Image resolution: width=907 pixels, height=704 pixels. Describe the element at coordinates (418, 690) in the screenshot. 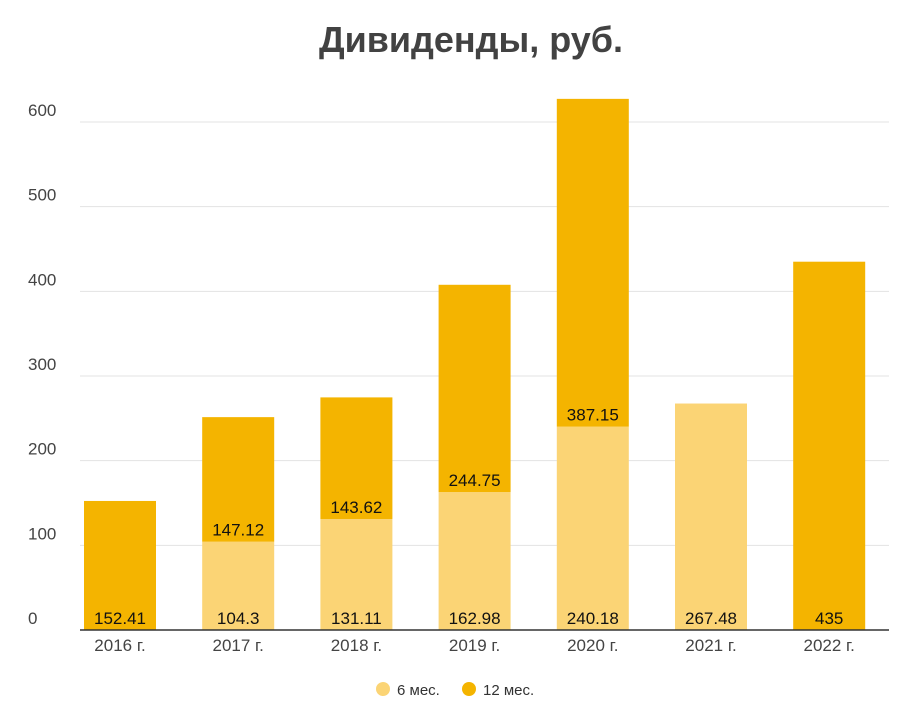

I see `legend-label: 6 мес.` at that location.